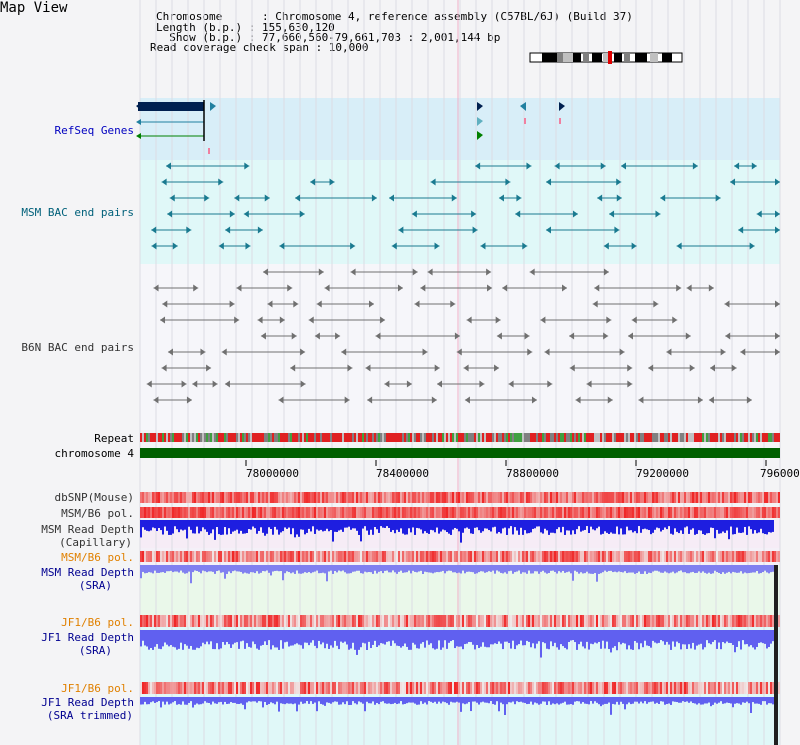 The image size is (800, 745). I want to click on msm-bac-label: MSM BAC end pairs, so click(77, 212).